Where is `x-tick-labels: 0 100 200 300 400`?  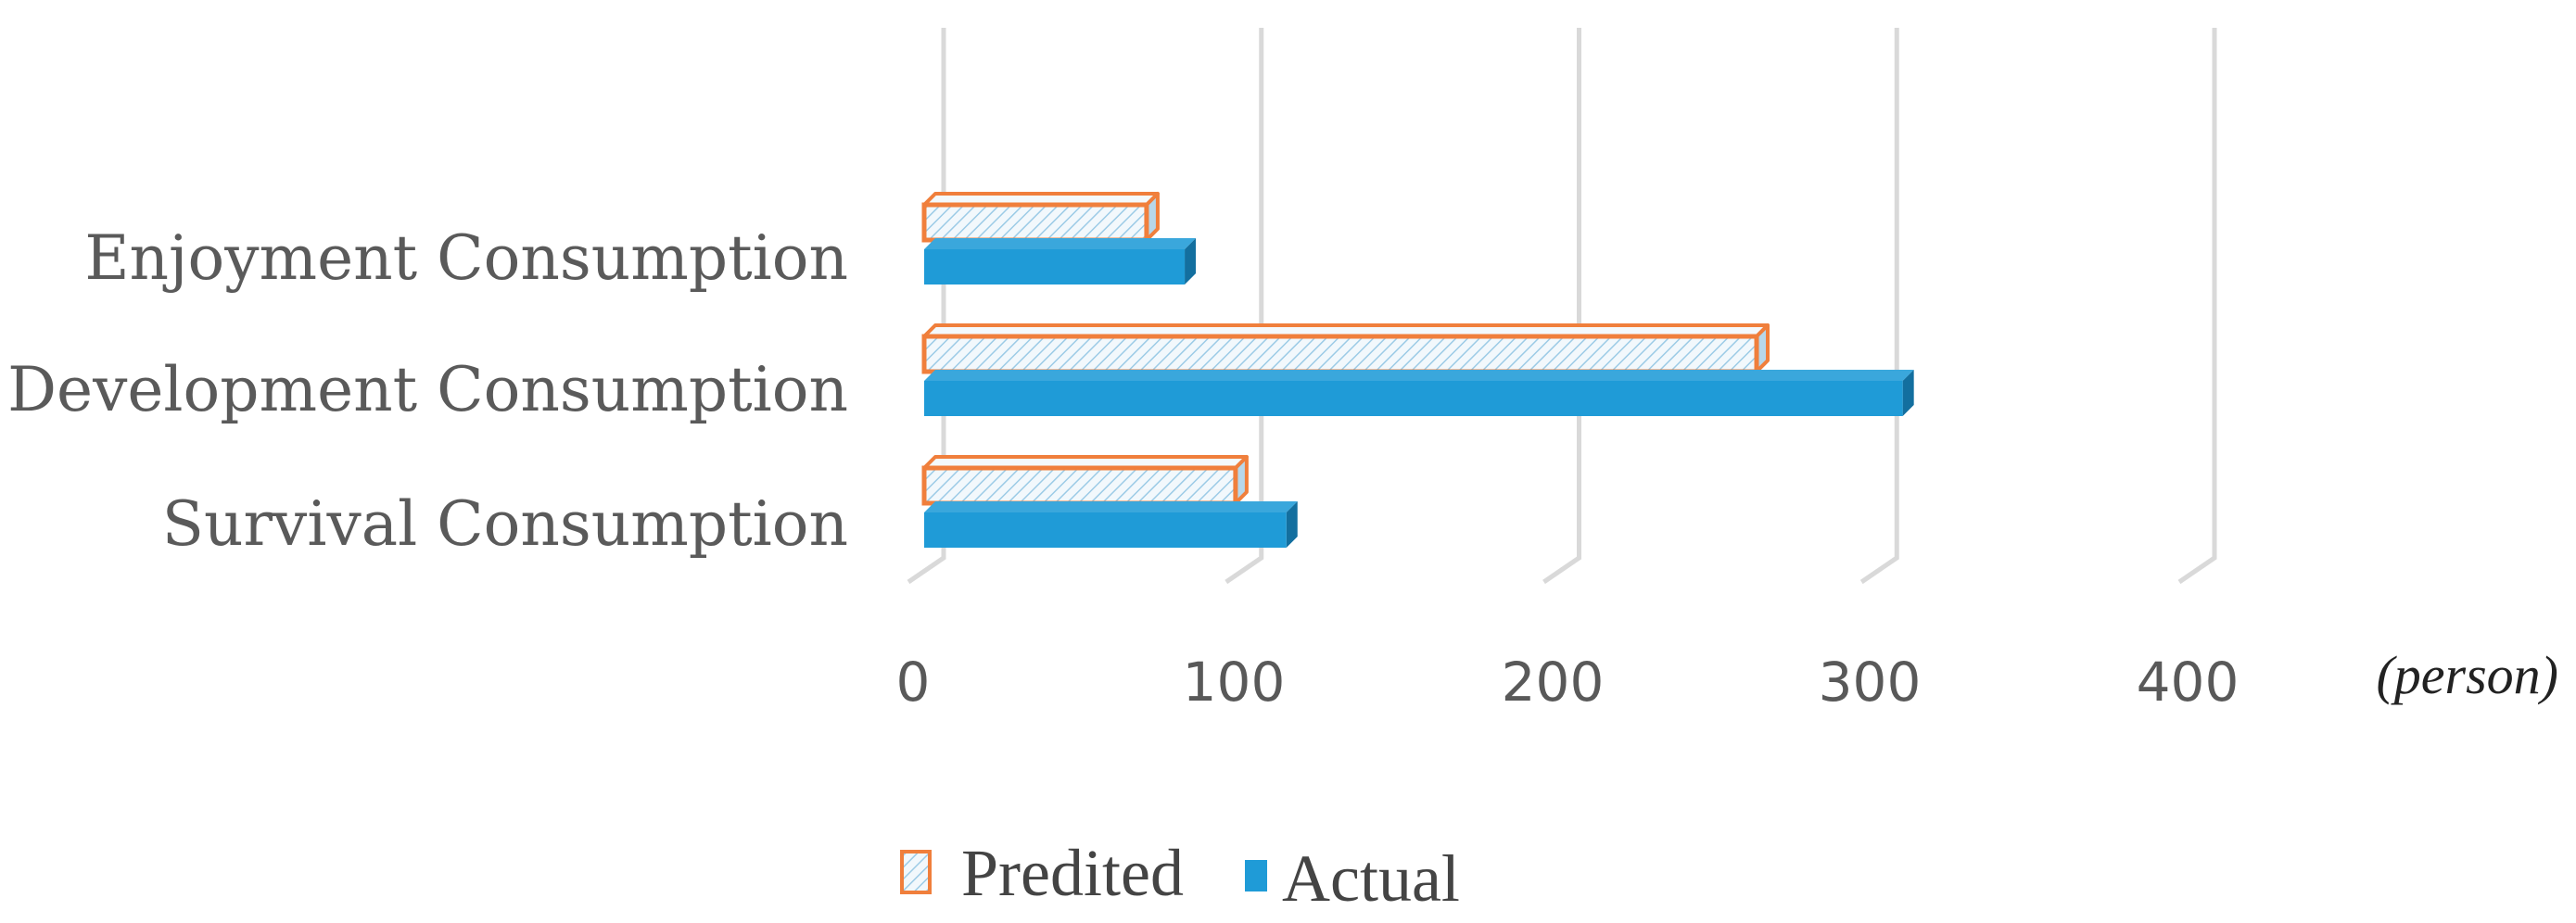
x-tick-labels: 0 100 200 300 400 is located at coordinates (1568, 682).